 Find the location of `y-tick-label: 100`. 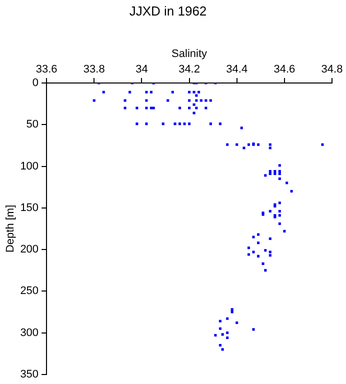

y-tick-label: 100 is located at coordinates (29, 166).